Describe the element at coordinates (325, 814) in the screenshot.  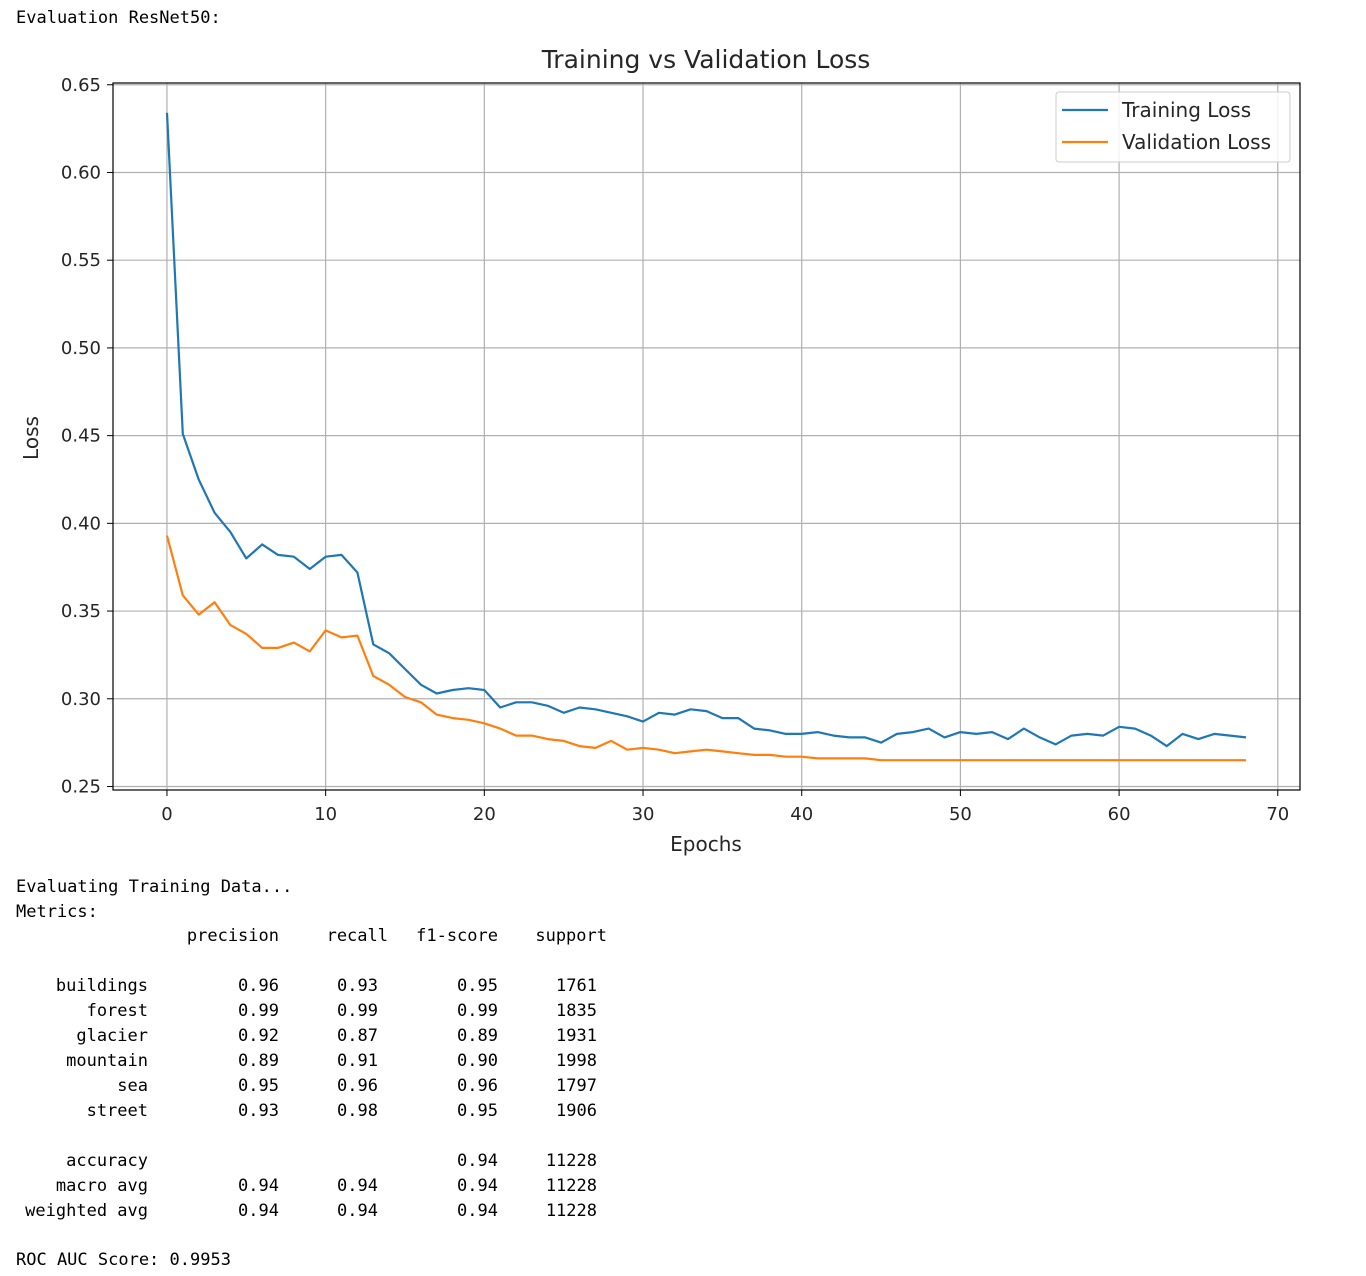
I see `x-tick-label: 10` at that location.